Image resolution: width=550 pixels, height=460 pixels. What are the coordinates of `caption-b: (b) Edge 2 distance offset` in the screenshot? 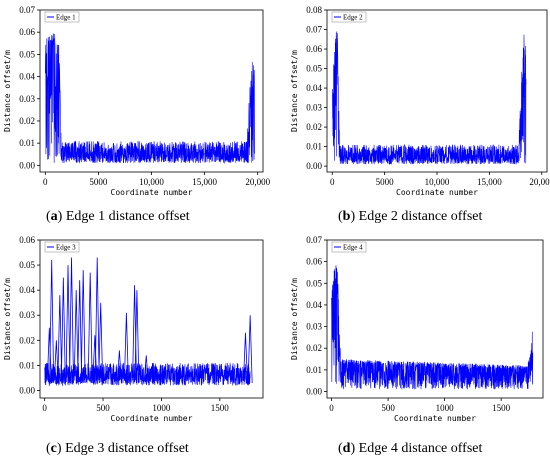 It's located at (410, 216).